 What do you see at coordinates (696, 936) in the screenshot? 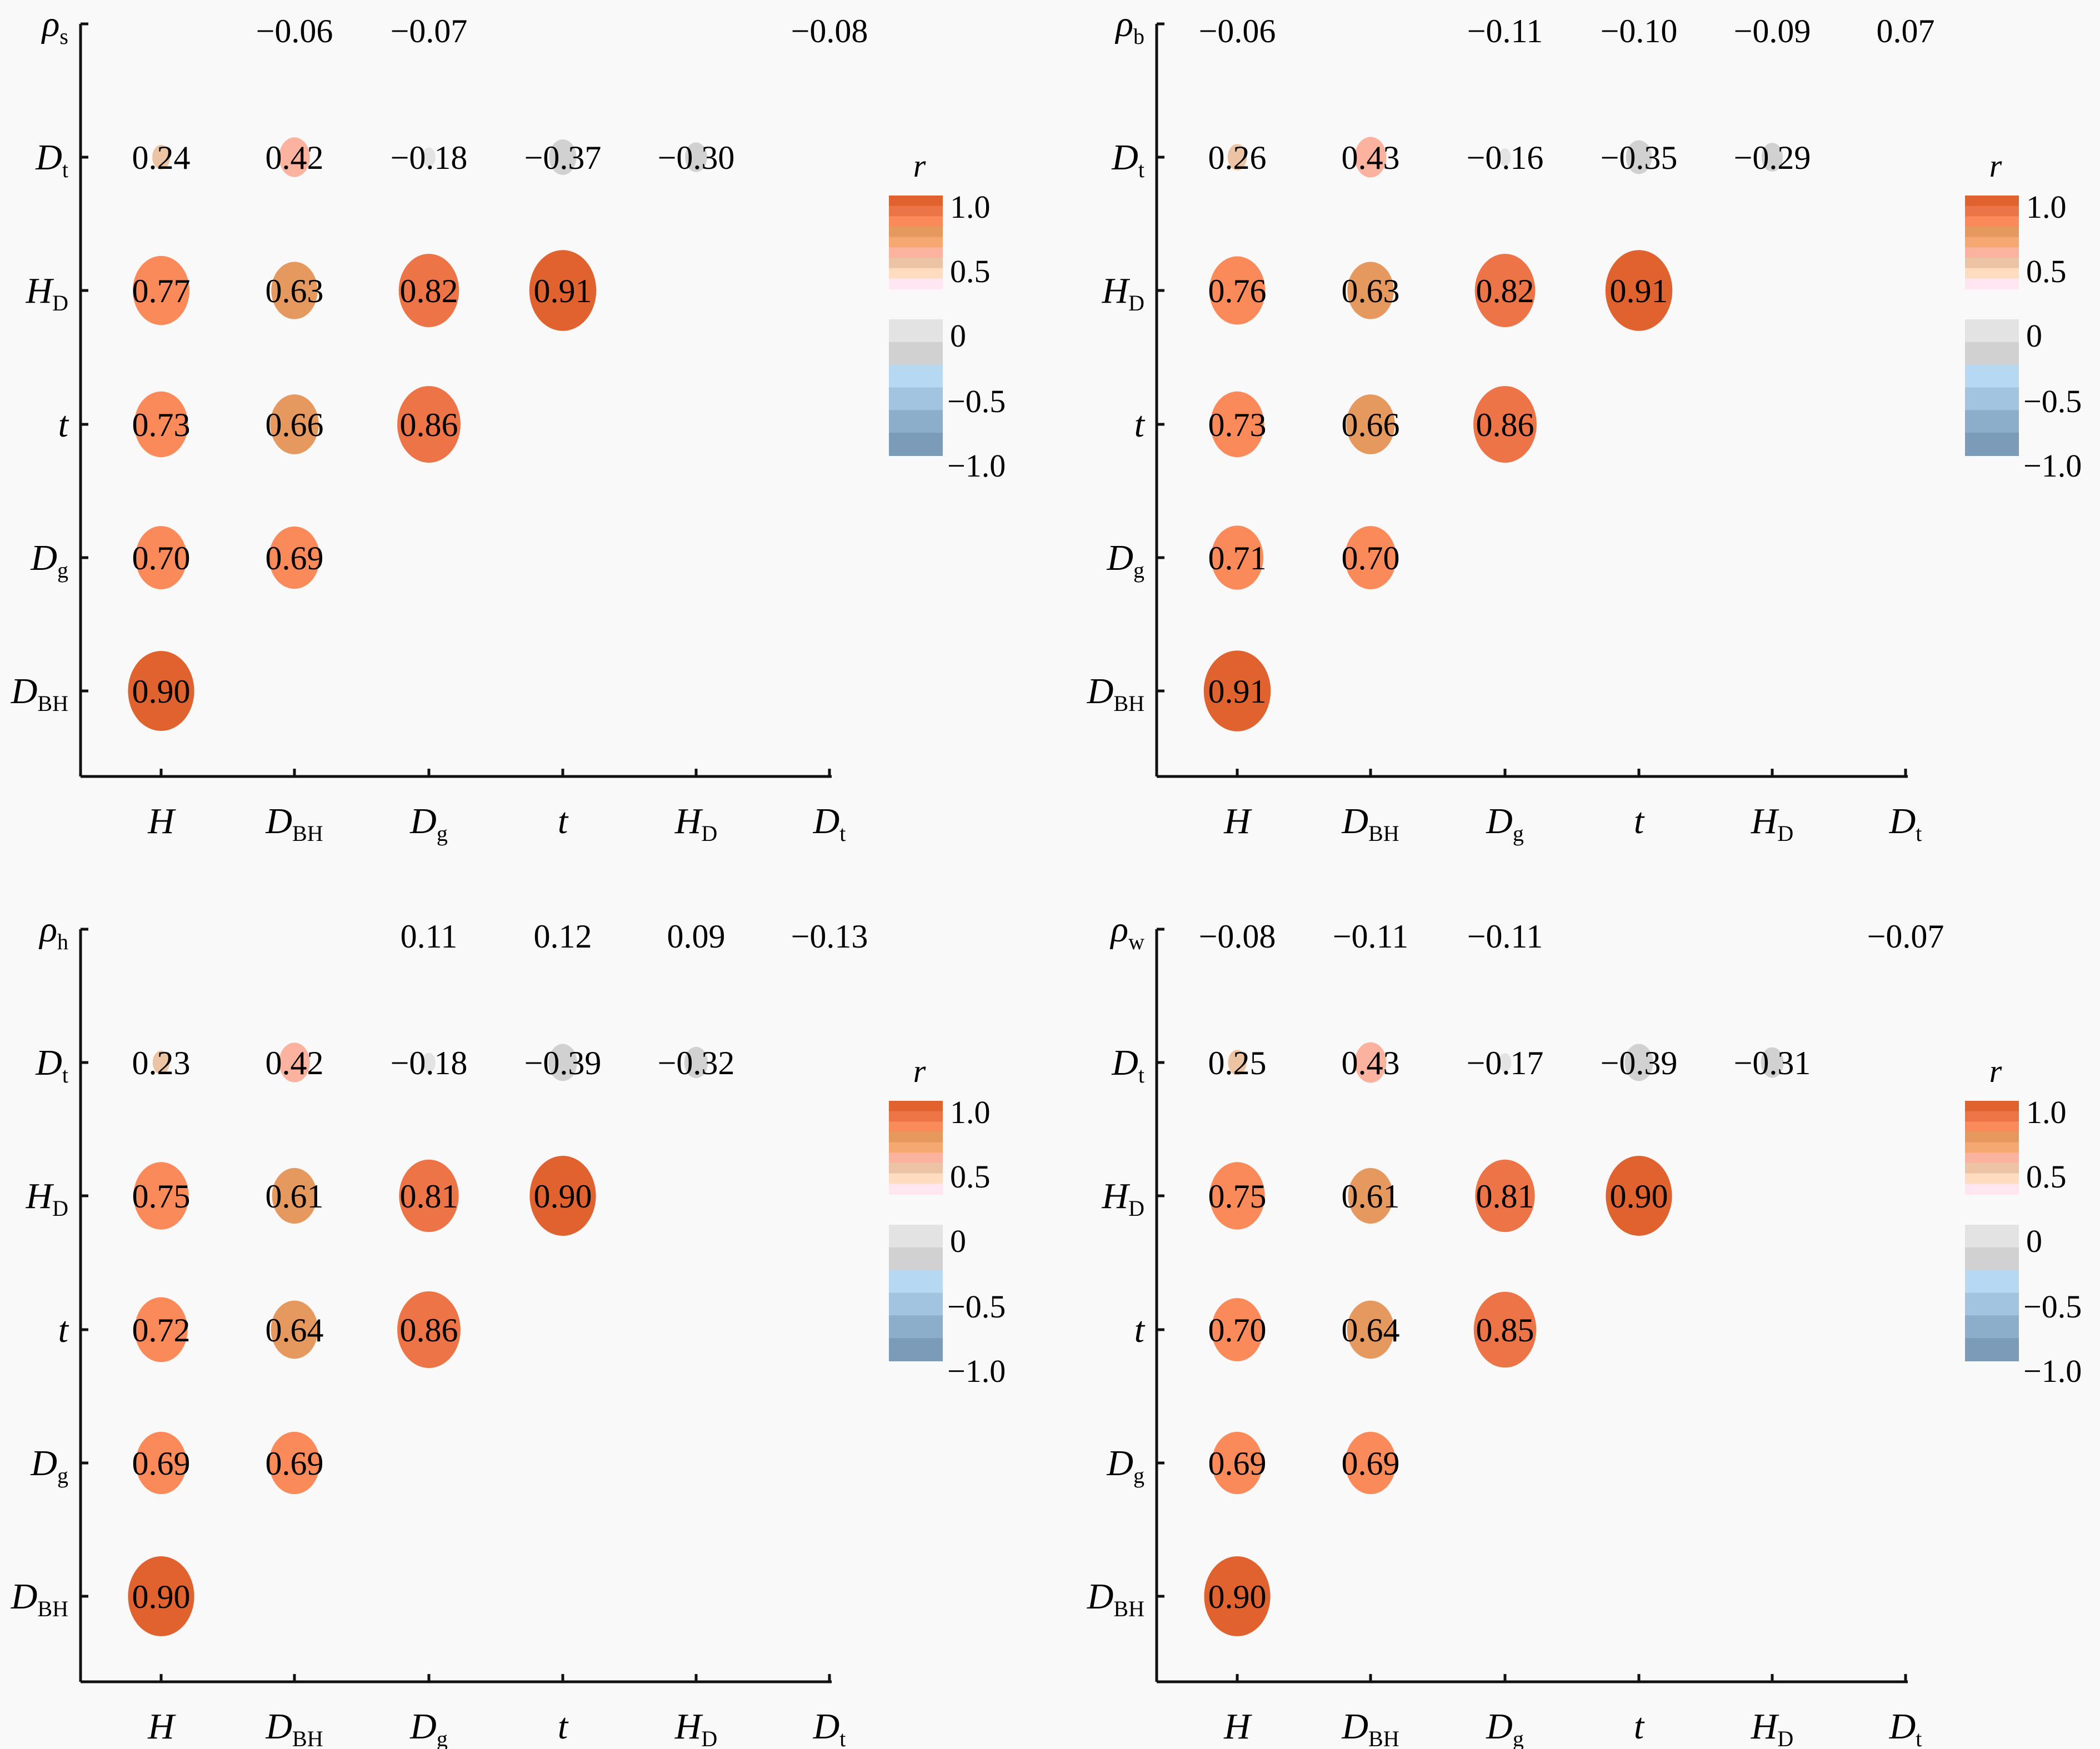
I see `correlation-value-label: 0.09` at bounding box center [696, 936].